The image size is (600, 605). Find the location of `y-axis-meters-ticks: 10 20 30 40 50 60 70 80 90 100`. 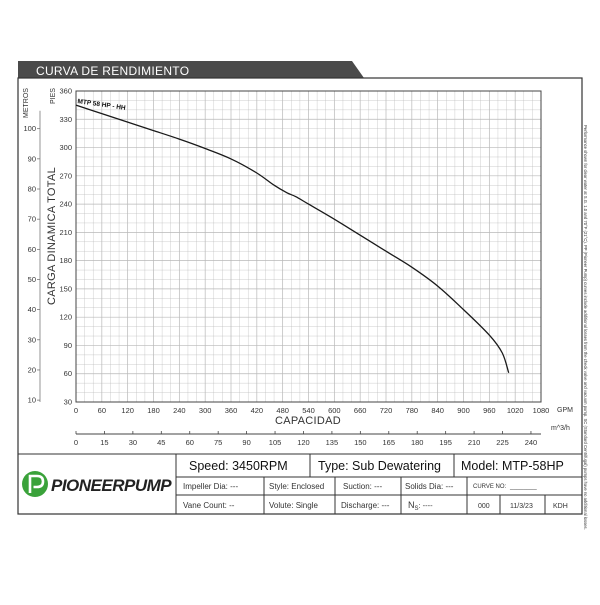

y-axis-meters-ticks: 10 20 30 40 50 60 70 80 90 100 is located at coordinates (32, 257).